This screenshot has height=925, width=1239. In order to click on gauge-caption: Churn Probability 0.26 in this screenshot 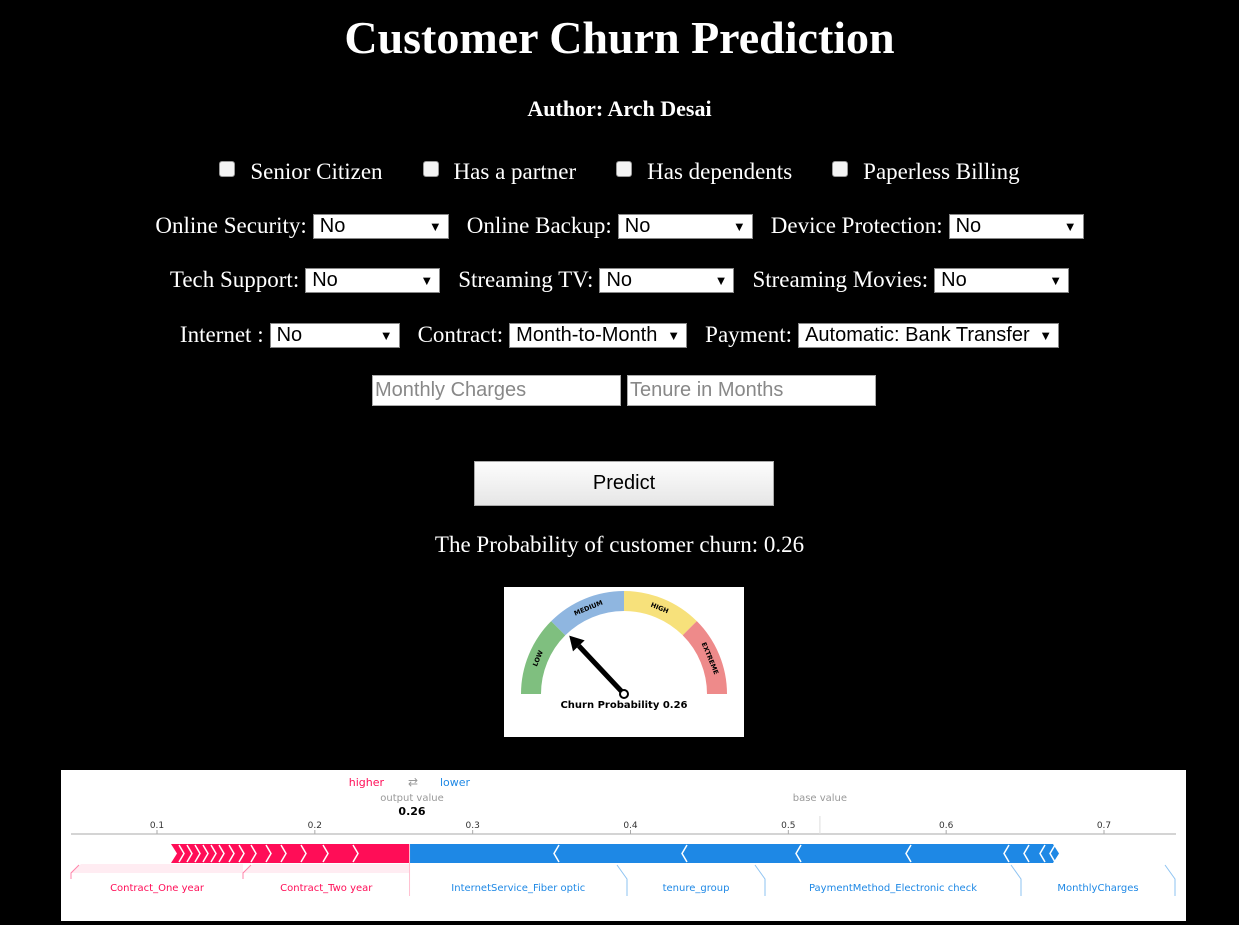, I will do `click(623, 705)`.